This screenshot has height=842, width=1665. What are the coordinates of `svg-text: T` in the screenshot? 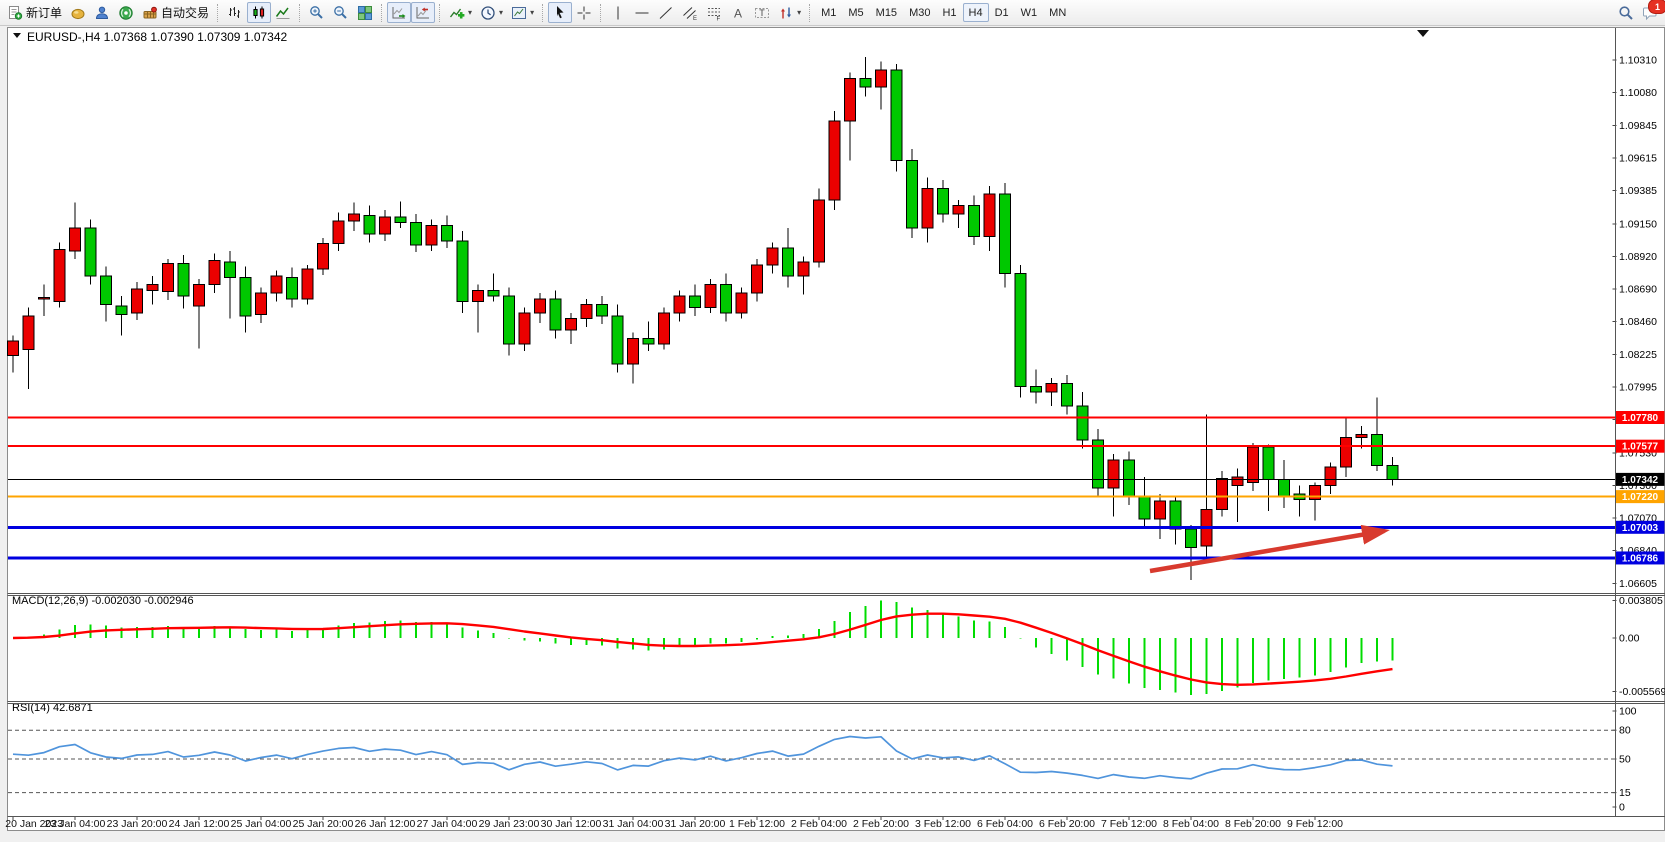 It's located at (762, 12).